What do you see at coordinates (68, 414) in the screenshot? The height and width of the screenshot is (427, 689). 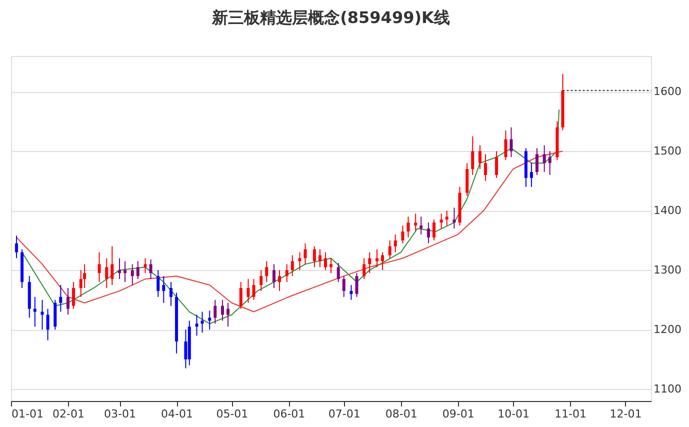 I see `x-tick-label: 02-01` at bounding box center [68, 414].